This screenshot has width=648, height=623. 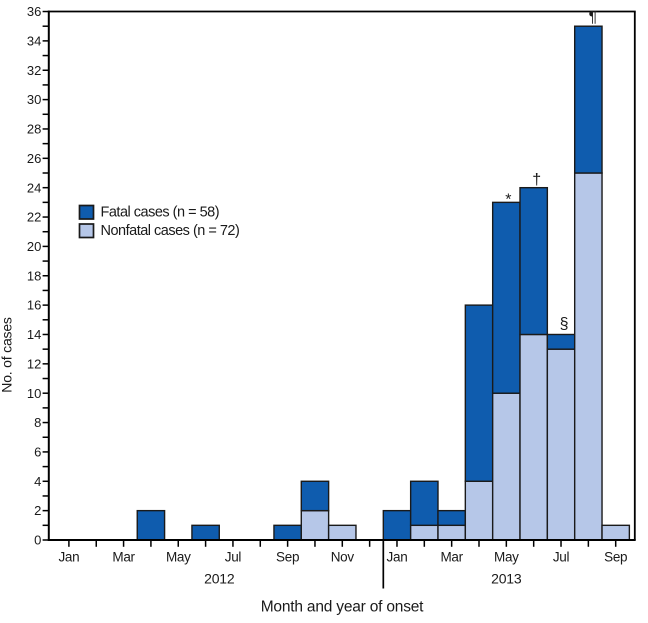 I want to click on y-tick-label: 22, so click(x=34, y=217).